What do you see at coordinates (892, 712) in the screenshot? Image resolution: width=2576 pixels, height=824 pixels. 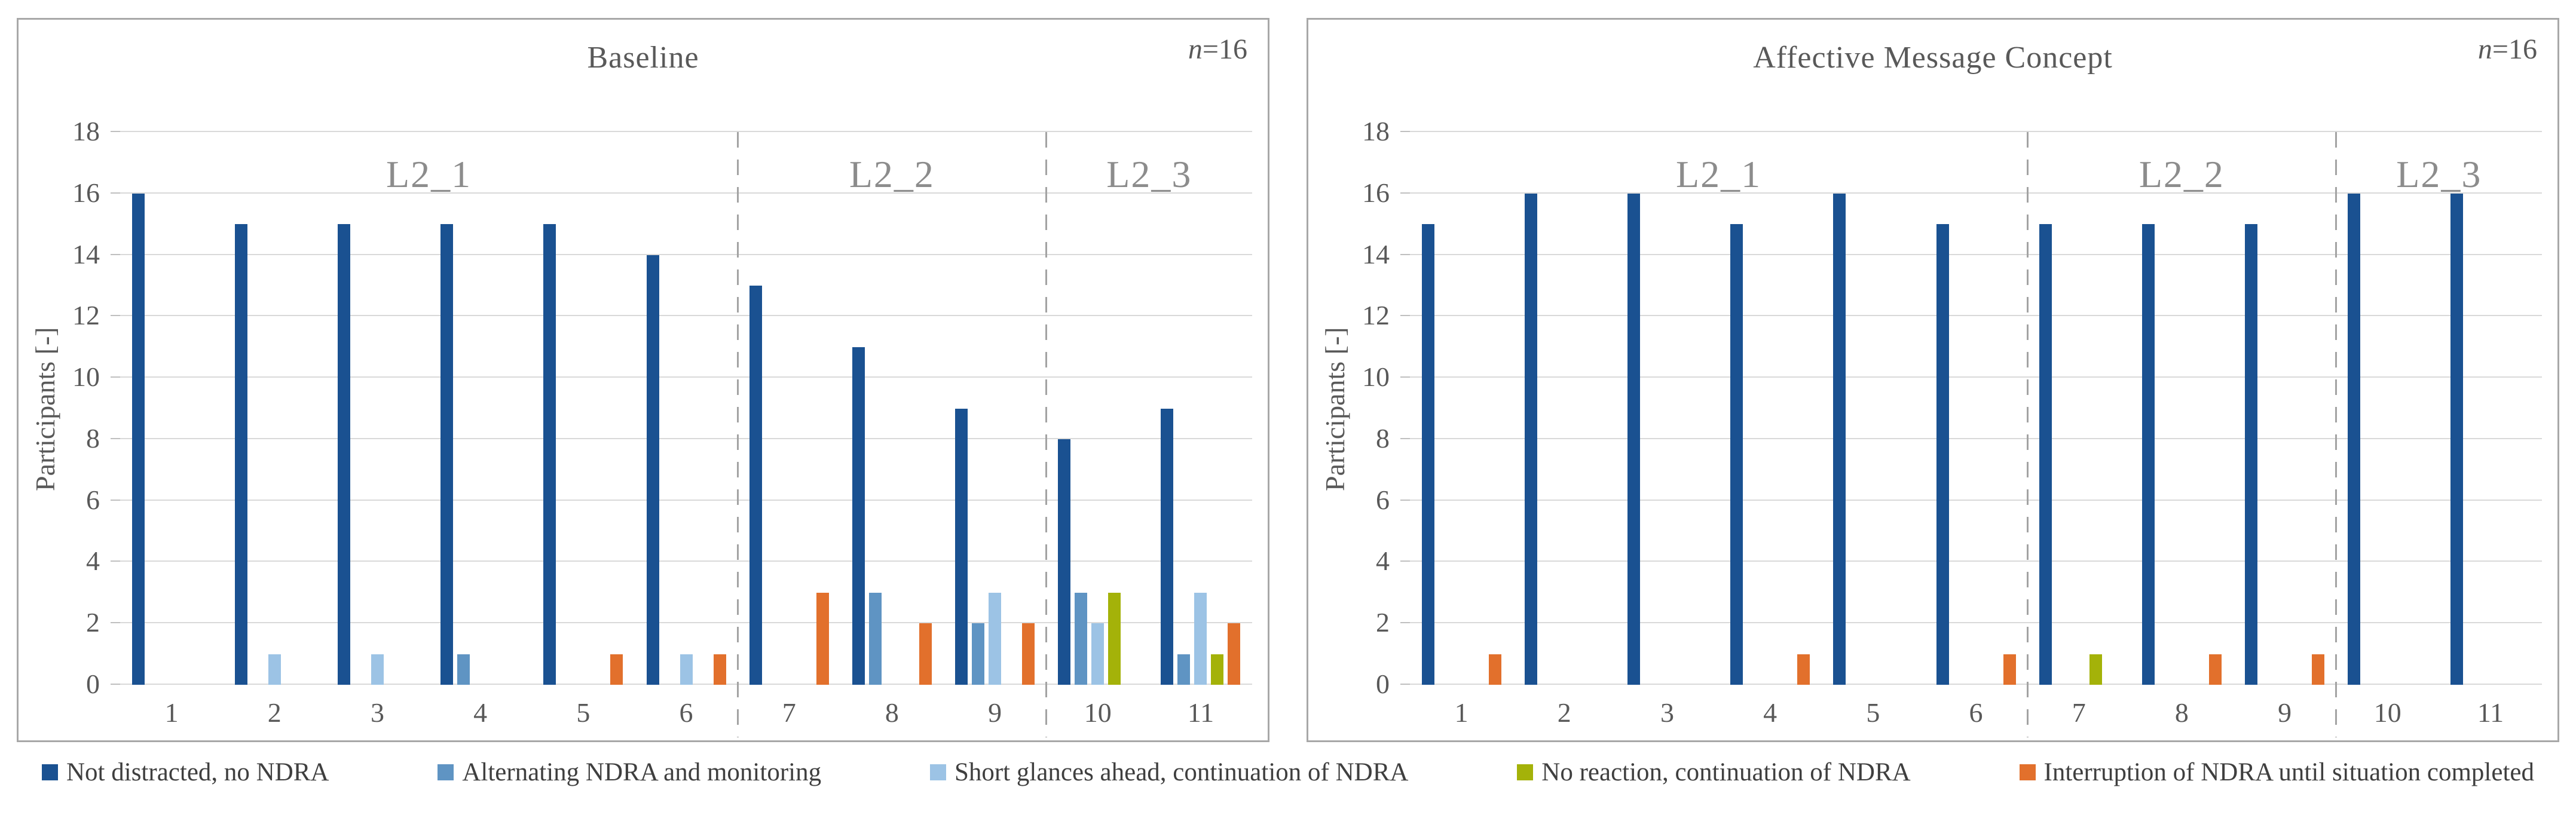 I see `x-tick-label-8: 8` at bounding box center [892, 712].